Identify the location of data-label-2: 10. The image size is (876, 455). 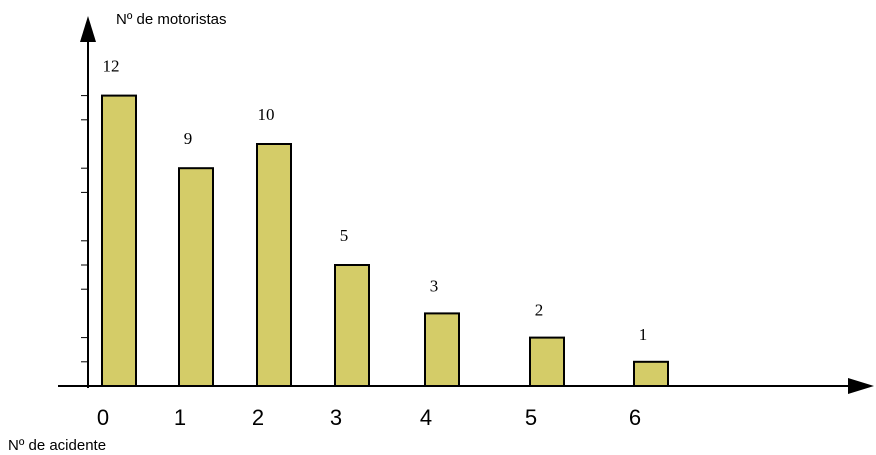
(266, 114).